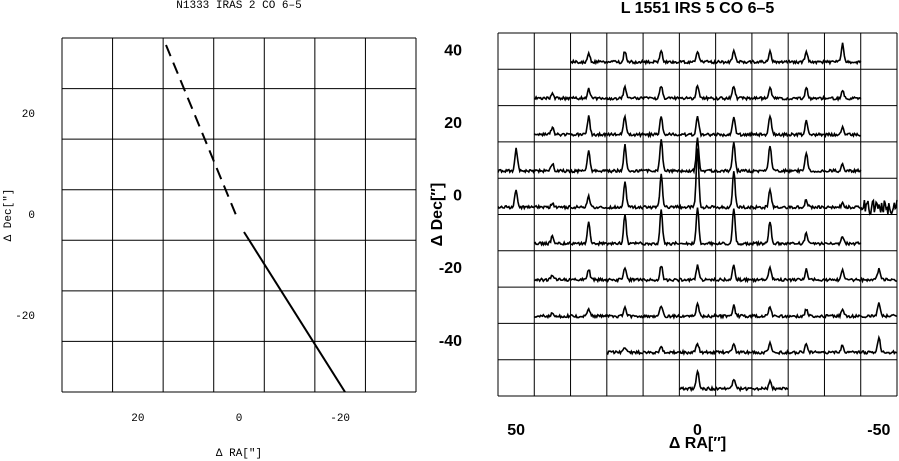 The width and height of the screenshot is (899, 461). Describe the element at coordinates (516, 430) in the screenshot. I see `x-tick-label: 50` at that location.